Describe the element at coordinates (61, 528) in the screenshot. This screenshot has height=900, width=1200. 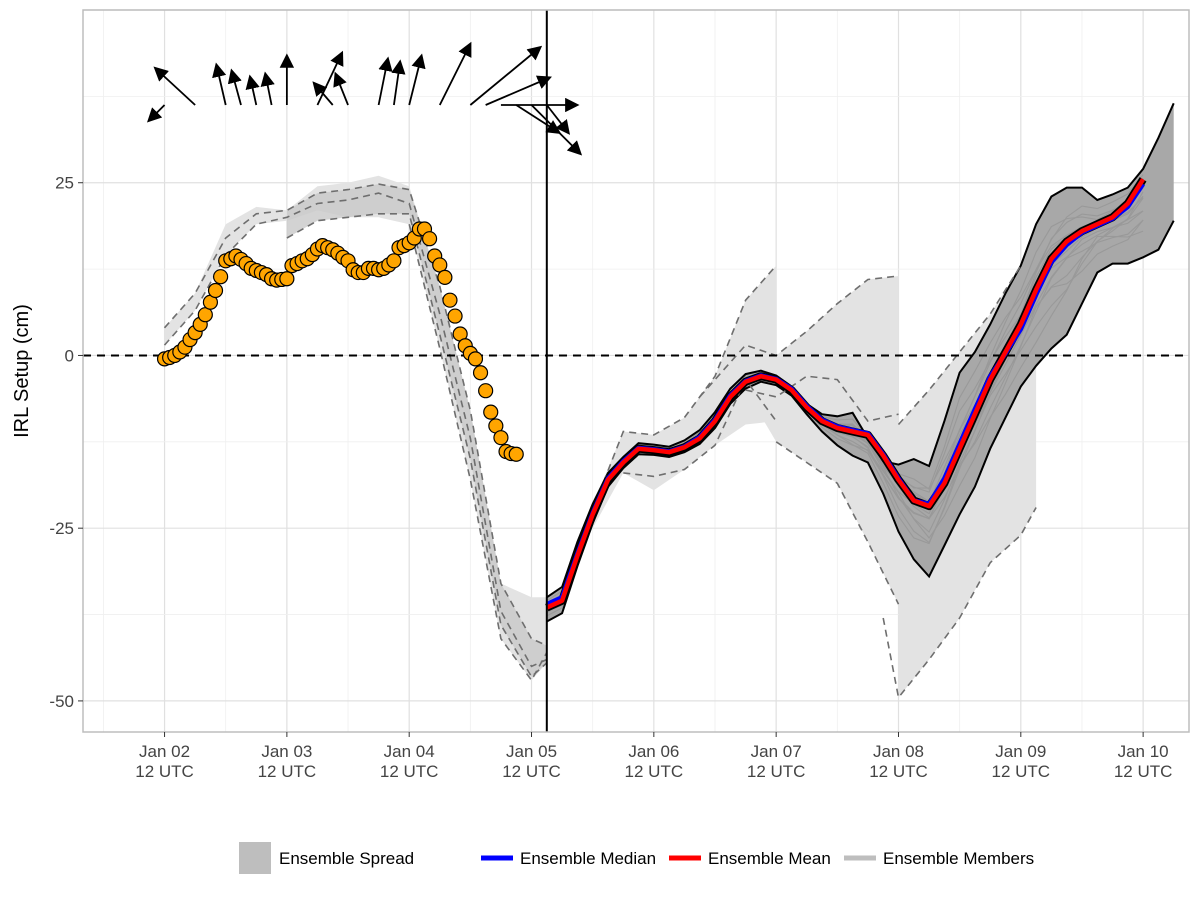
I see `y-tick-label: -25` at that location.